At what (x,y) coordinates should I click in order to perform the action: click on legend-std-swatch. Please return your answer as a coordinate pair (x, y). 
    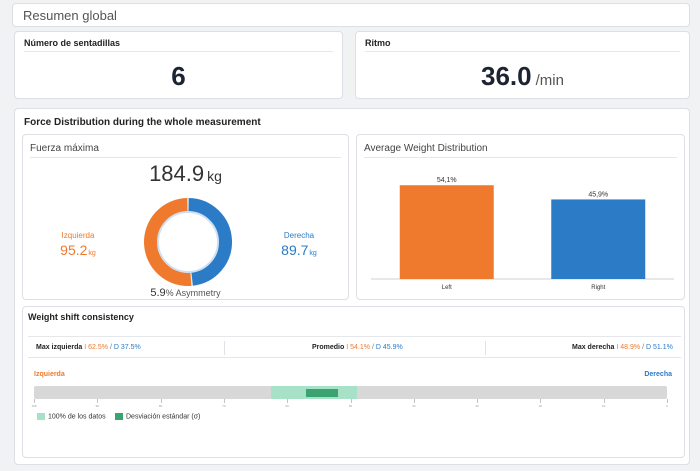
    Looking at the image, I should click on (119, 416).